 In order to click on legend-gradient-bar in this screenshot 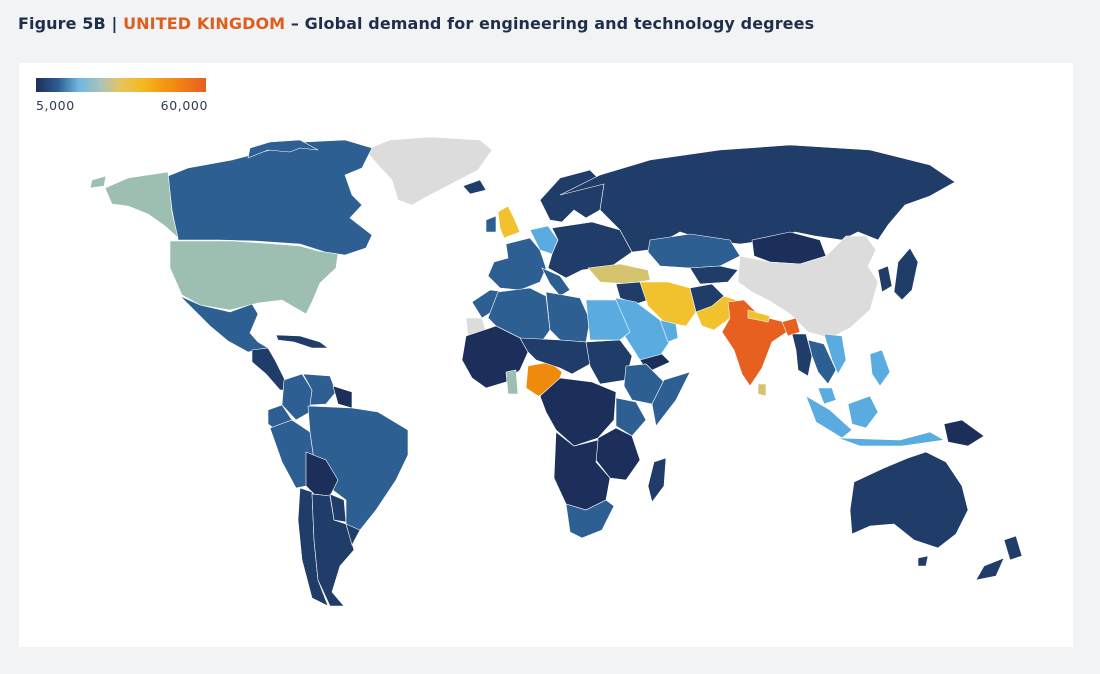, I will do `click(121, 85)`.